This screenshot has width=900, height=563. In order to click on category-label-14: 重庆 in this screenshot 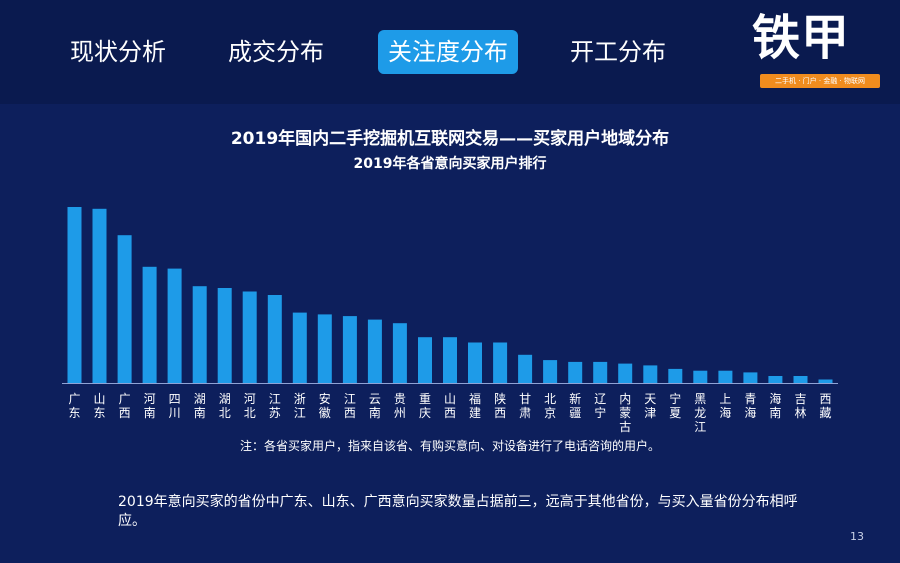, I will do `click(425, 406)`.